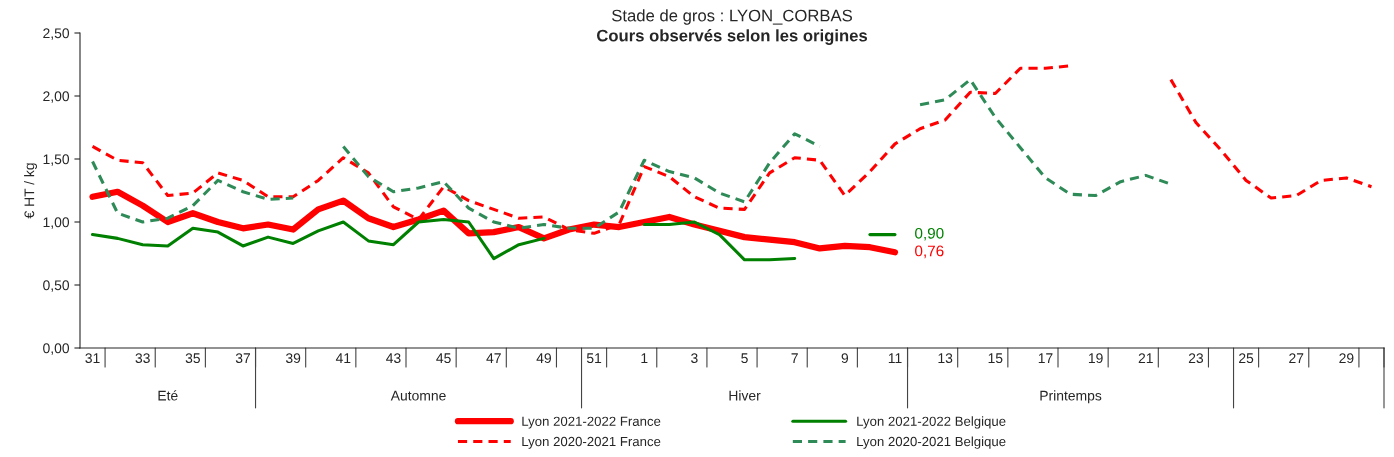 The height and width of the screenshot is (457, 1394). What do you see at coordinates (192, 358) in the screenshot?
I see `x-tick-label: 35` at bounding box center [192, 358].